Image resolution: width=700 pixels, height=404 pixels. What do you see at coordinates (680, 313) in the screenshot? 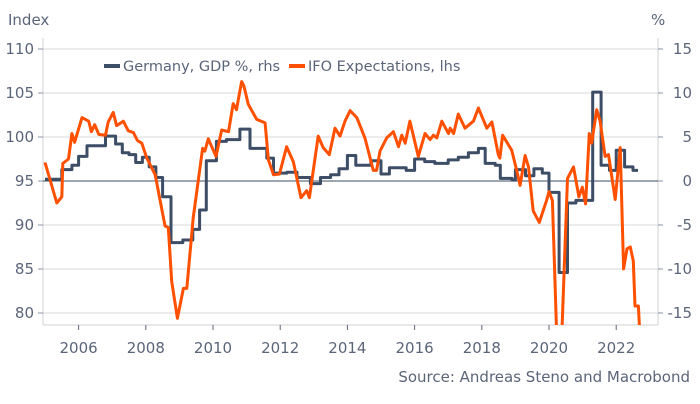
I see `right-tick-label: -15` at bounding box center [680, 313].